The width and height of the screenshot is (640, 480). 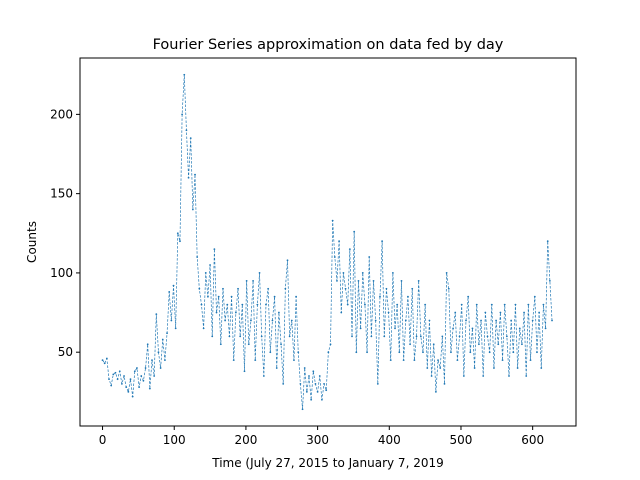 What do you see at coordinates (317, 440) in the screenshot?
I see `x-tick-label: 300` at bounding box center [317, 440].